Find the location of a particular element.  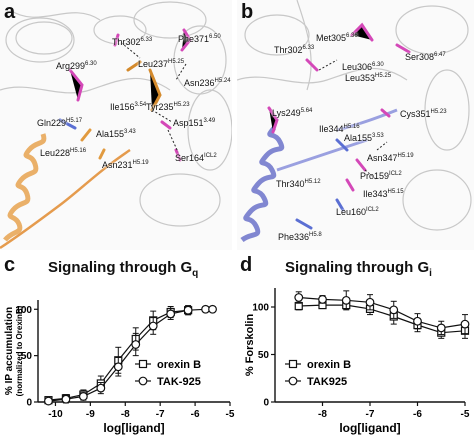

chart-d-x-tick-label: -5 is located at coordinates (465, 414).